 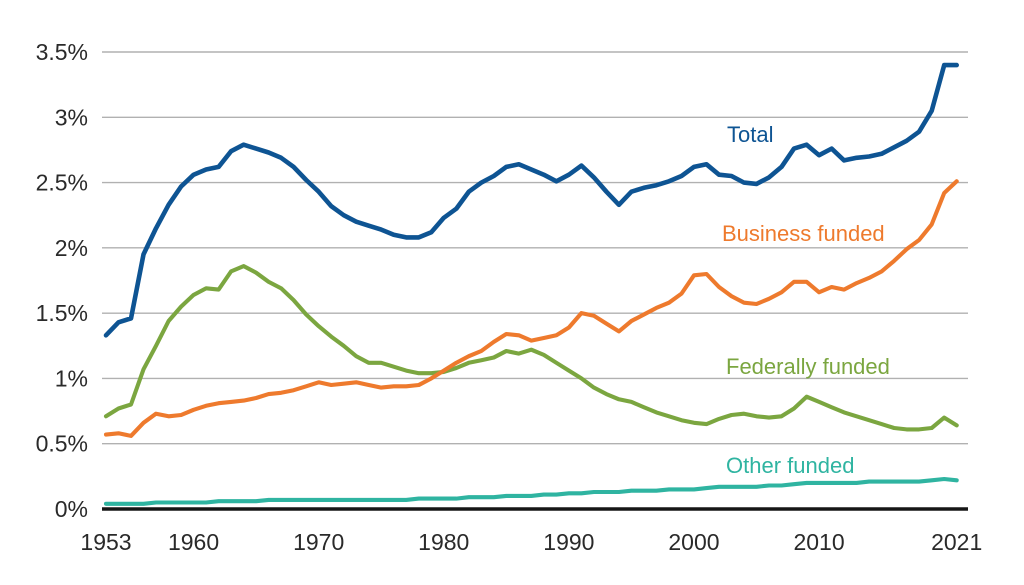 I want to click on x-tick-label: 1970, so click(x=318, y=542).